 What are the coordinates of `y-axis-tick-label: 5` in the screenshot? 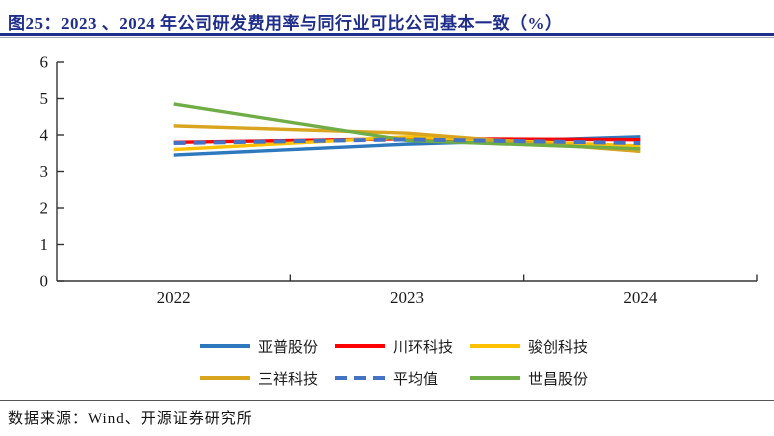 It's located at (44, 98).